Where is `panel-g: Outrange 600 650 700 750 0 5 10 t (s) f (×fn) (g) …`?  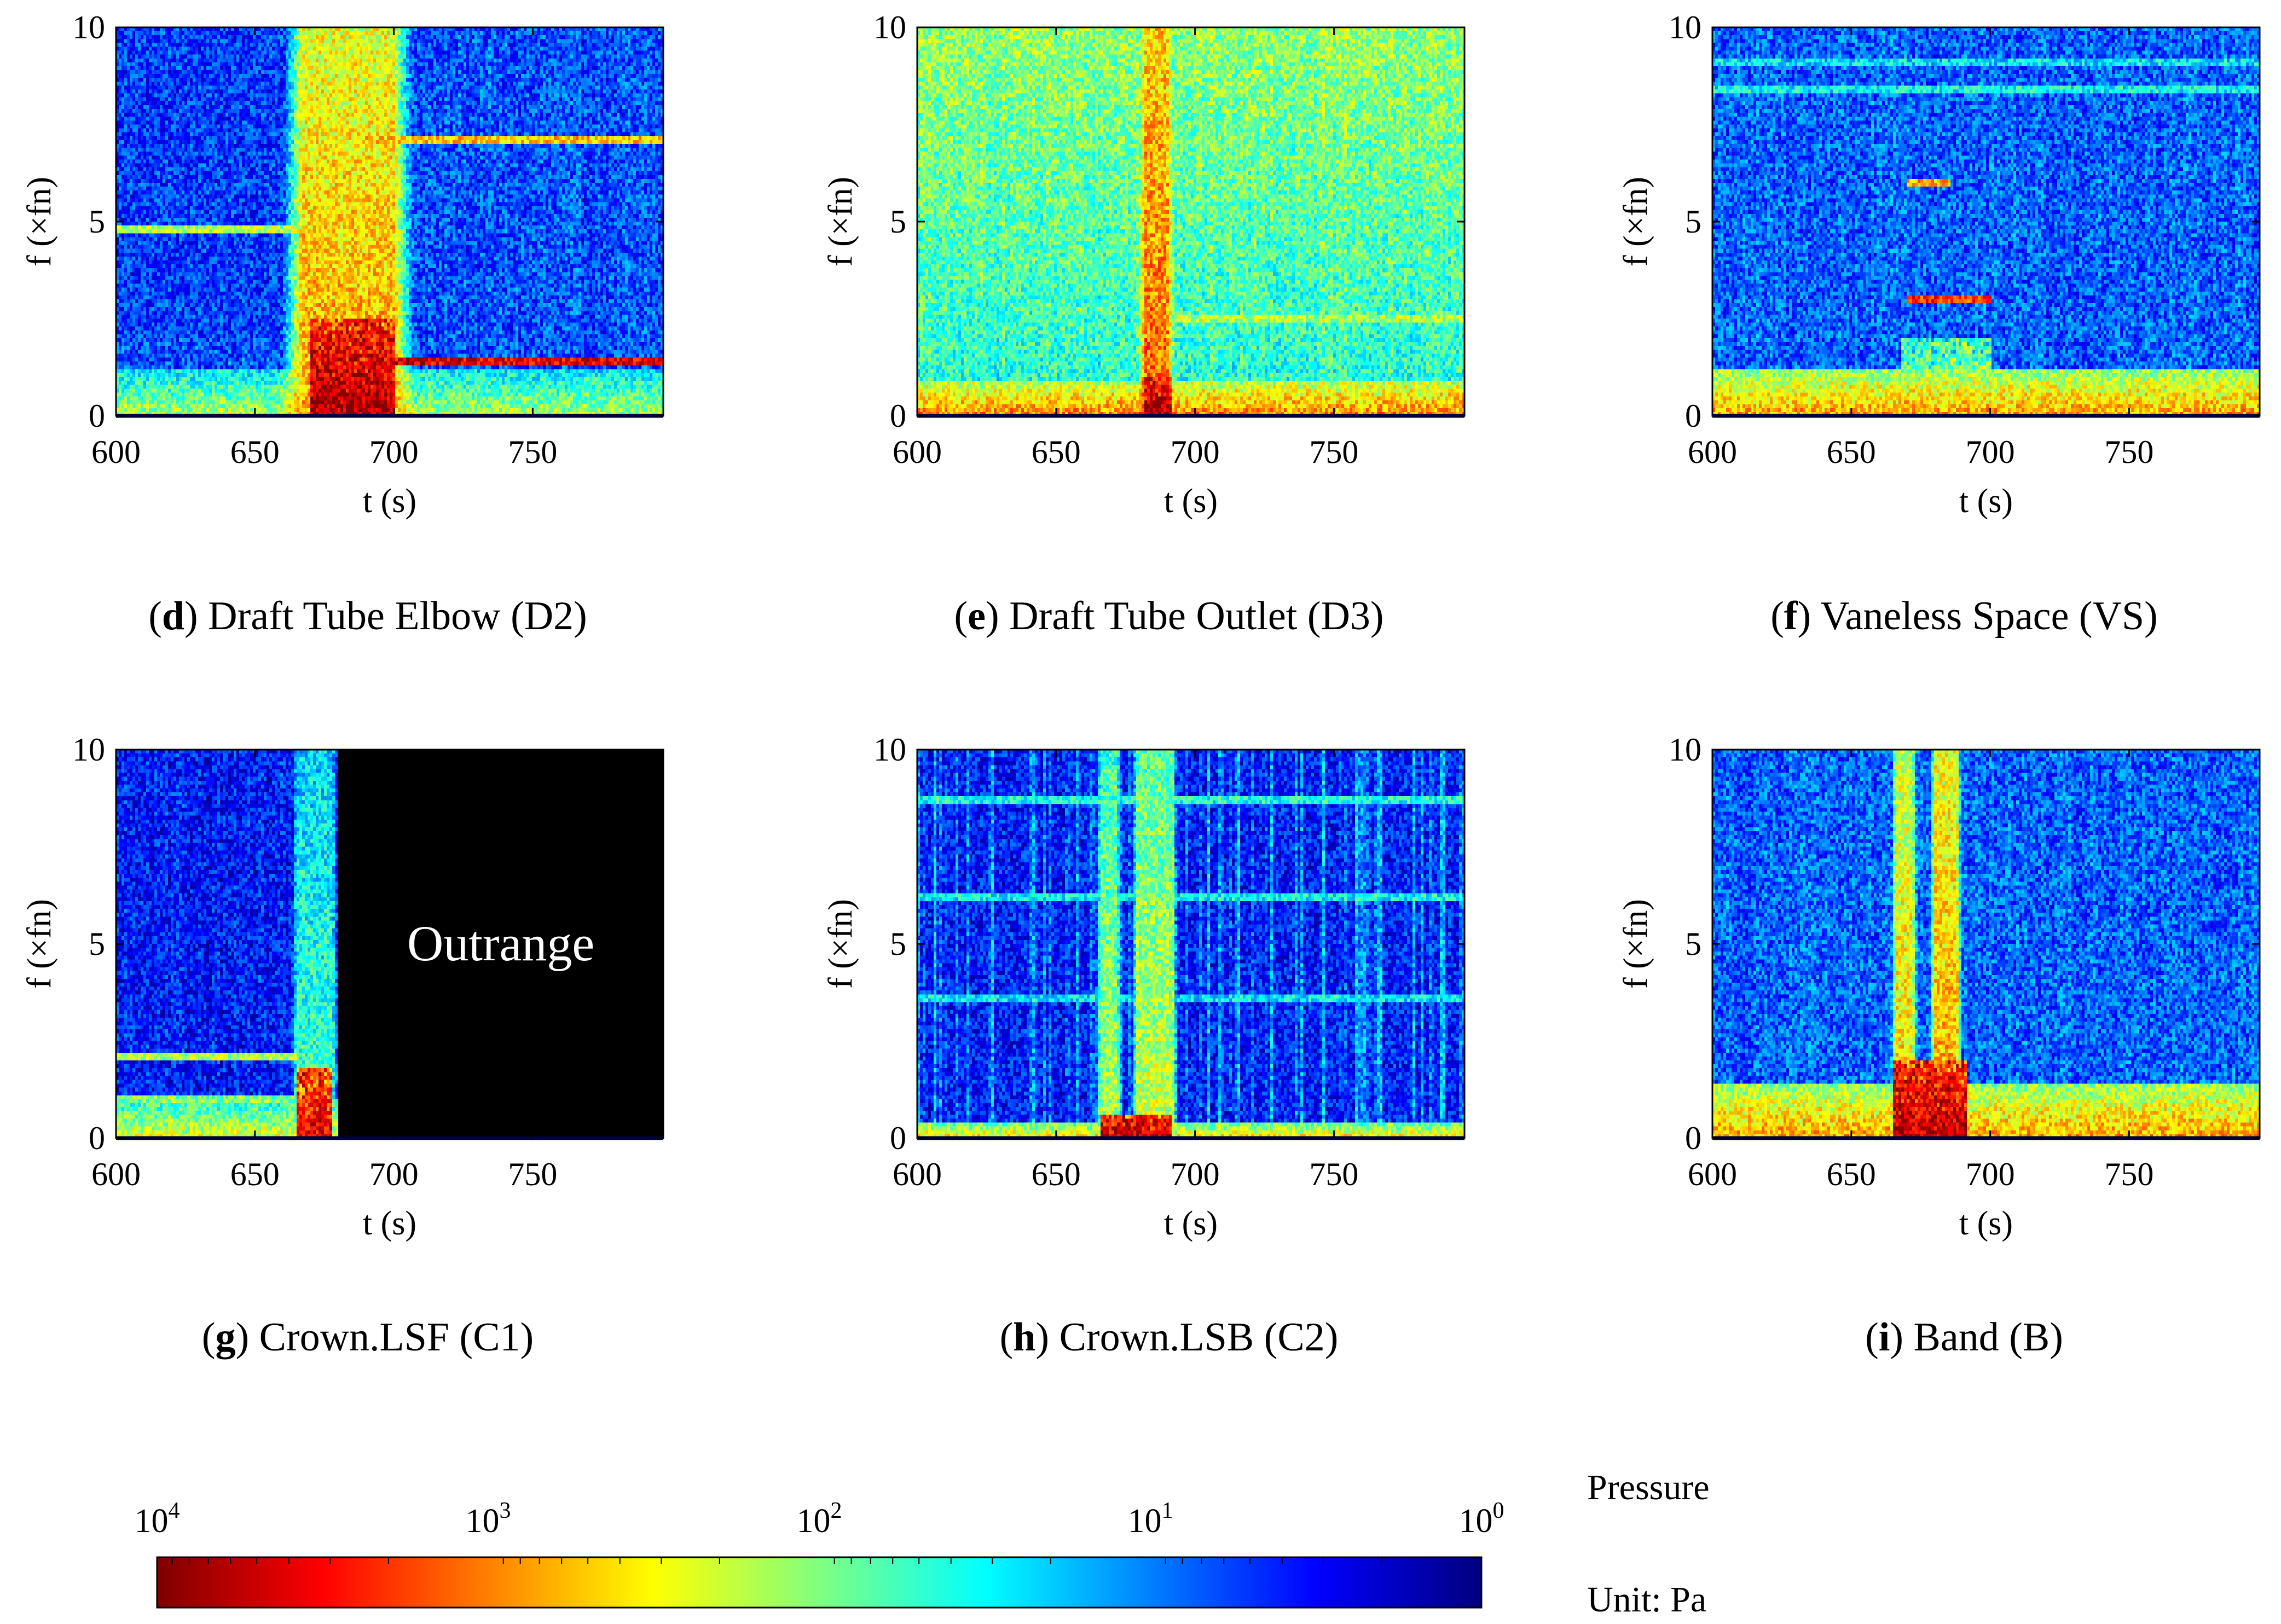
panel-g: Outrange 600 650 700 750 0 5 10 t (s) f (×fn) (g) … is located at coordinates (342, 1046).